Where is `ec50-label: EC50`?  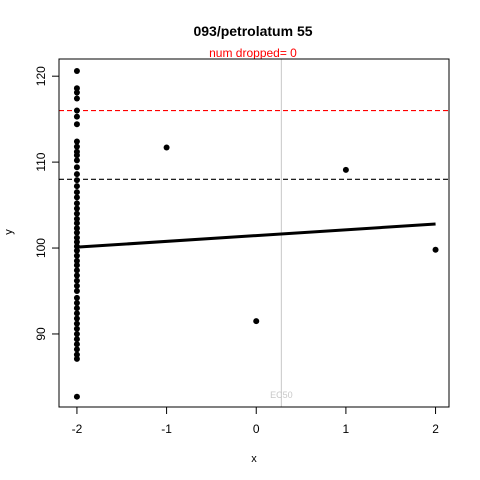
ec50-label: EC50 is located at coordinates (281, 395).